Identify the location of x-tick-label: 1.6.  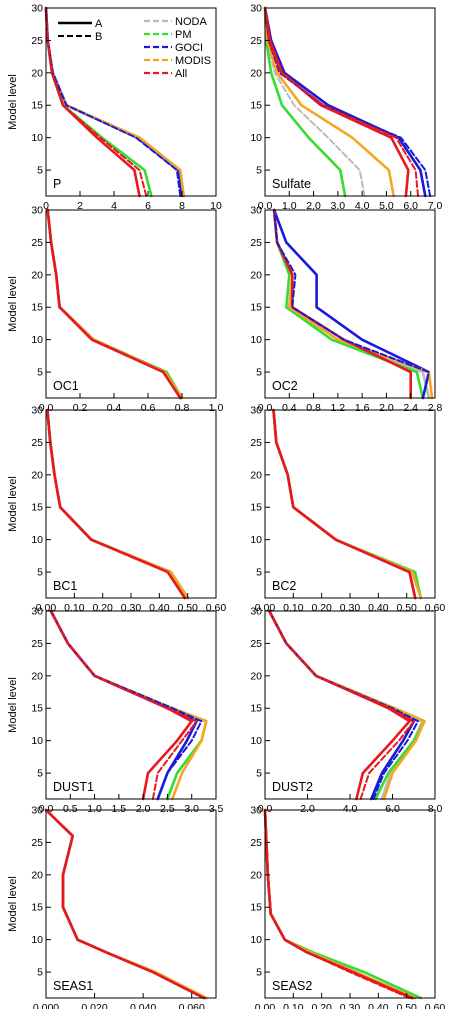
(362, 408).